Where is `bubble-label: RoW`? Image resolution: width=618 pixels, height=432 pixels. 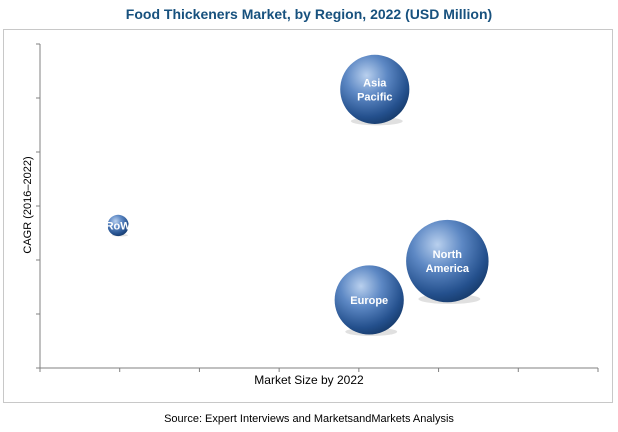 bubble-label: RoW is located at coordinates (119, 226).